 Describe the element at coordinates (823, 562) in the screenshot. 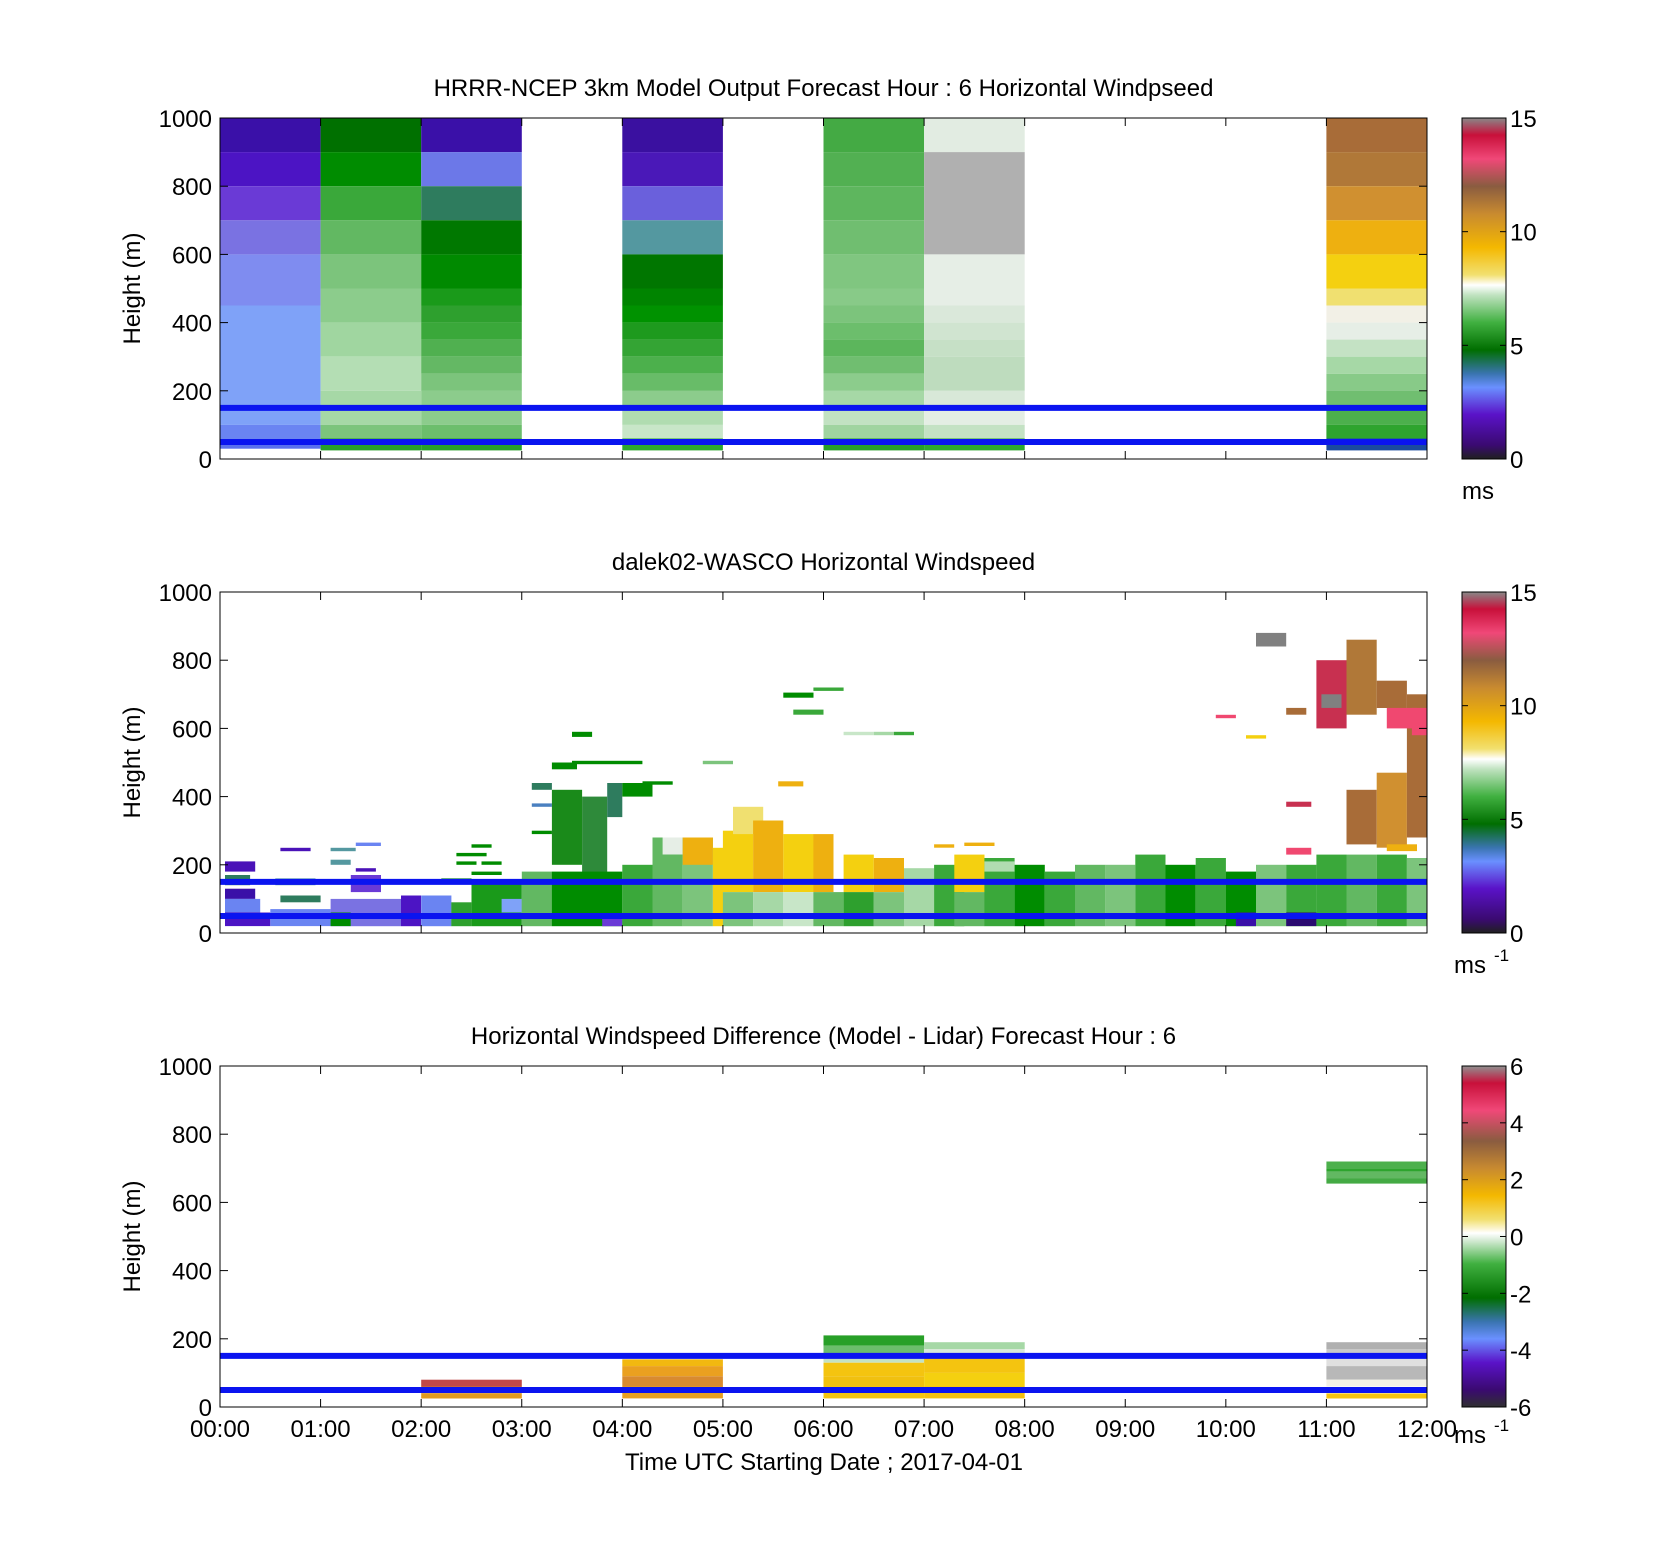

I see `panel-title: dalek02-WASCO Horizontal Windspeed` at that location.